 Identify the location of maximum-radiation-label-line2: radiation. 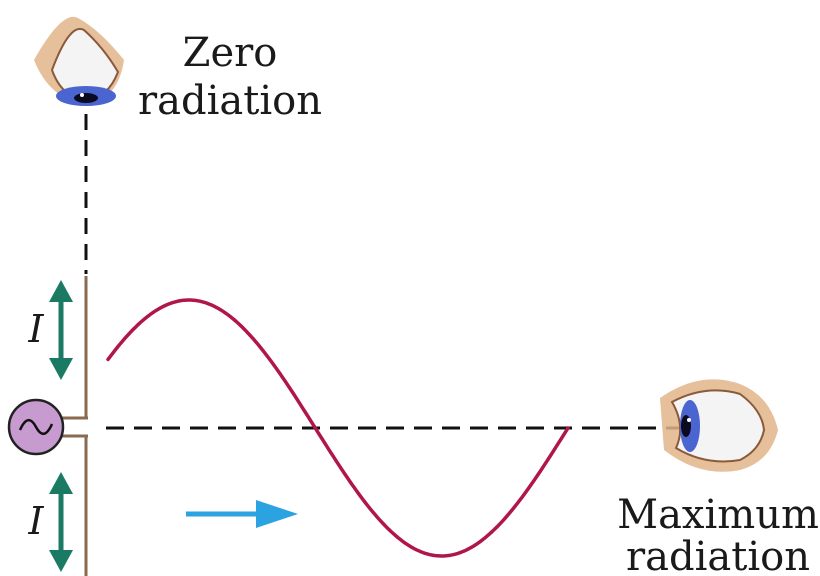
(718, 555).